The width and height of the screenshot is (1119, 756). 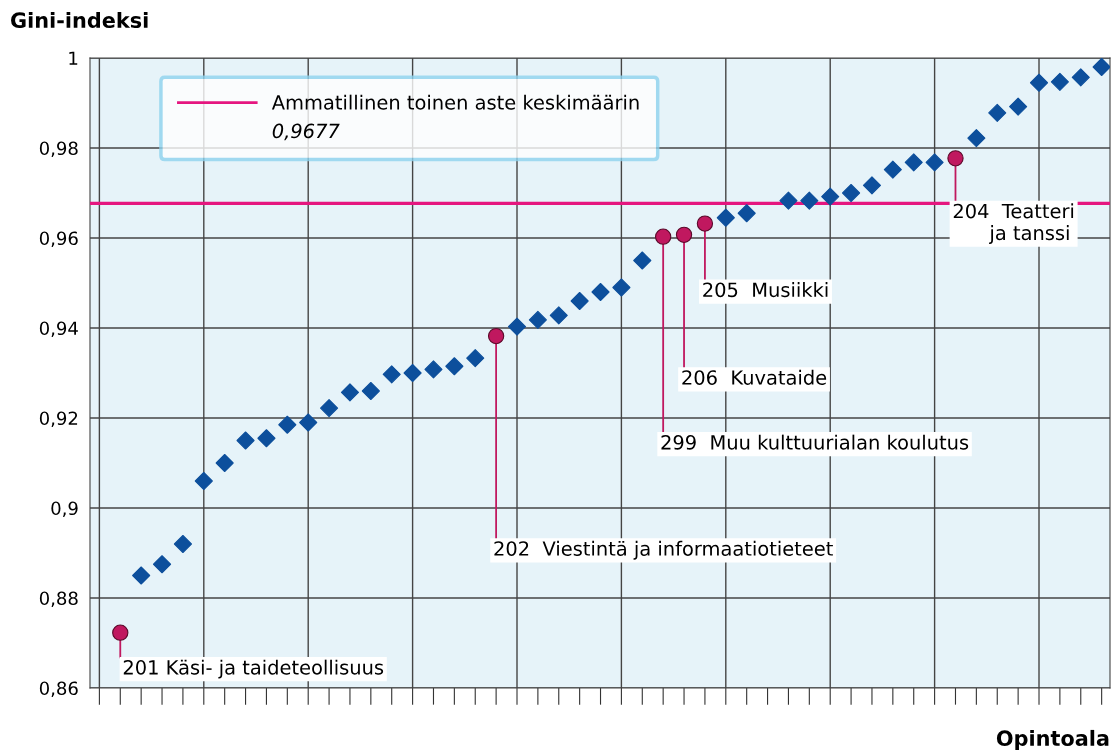 I want to click on annotation: 204 Teatteri ja tanssi, so click(x=1013, y=223).